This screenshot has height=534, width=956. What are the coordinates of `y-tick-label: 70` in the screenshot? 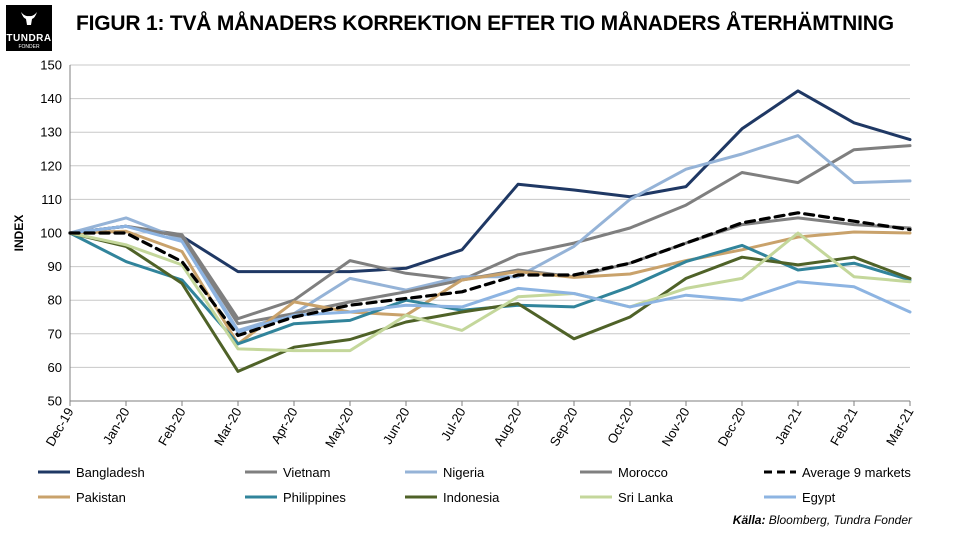 It's located at (55, 333).